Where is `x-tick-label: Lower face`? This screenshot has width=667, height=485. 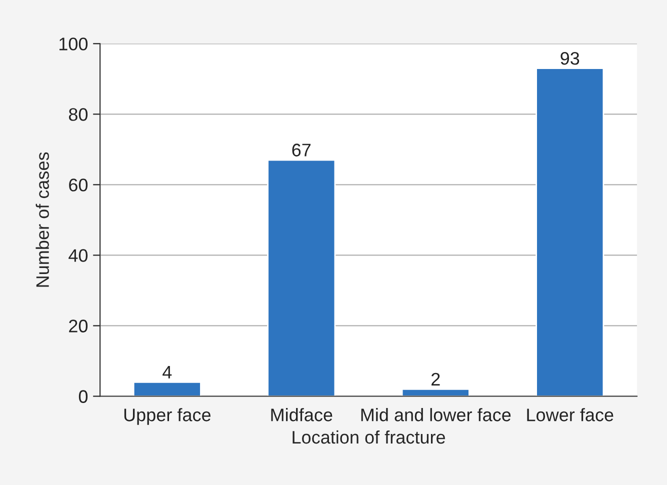
x-tick-label: Lower face is located at coordinates (570, 415).